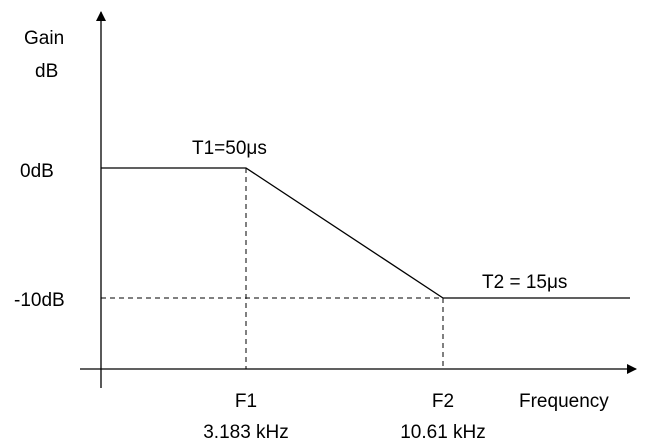 The image size is (657, 443). Describe the element at coordinates (524, 282) in the screenshot. I see `annotation-t2: T2 = 15μs` at that location.